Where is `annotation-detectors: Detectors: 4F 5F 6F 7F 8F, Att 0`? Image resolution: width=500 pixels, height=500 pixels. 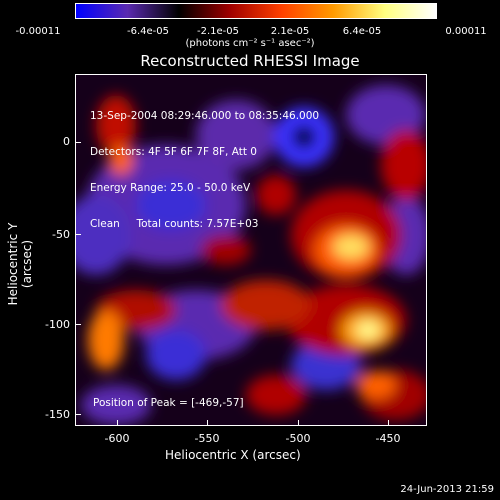 annotation-detectors: Detectors: 4F 5F 6F 7F 8F, Att 0 is located at coordinates (173, 152).